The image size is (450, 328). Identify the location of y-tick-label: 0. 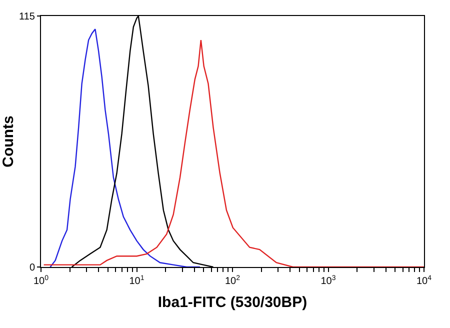
(32, 268).